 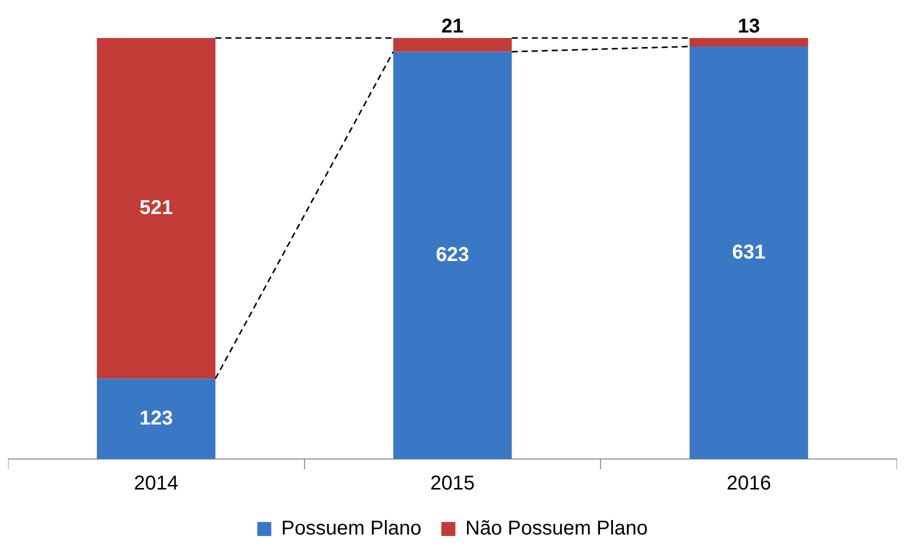 I want to click on data-label: 21, so click(x=452, y=27).